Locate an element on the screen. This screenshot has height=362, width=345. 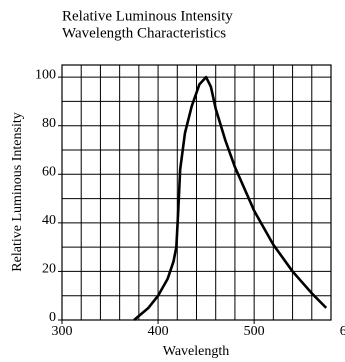
x-tick-label: 300 is located at coordinates (62, 331).